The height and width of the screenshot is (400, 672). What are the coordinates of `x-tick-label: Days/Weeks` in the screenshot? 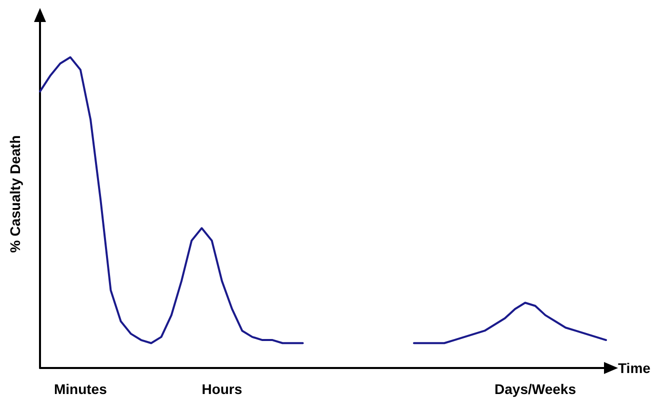 It's located at (535, 389).